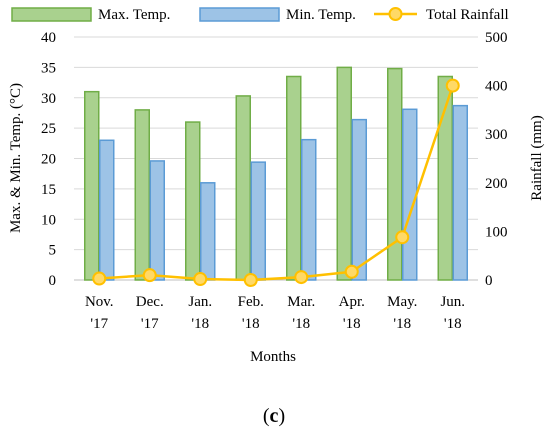 The width and height of the screenshot is (550, 432). Describe the element at coordinates (16, 158) in the screenshot. I see `y-axis-title: Max. & Min. Temp. (°C)` at that location.